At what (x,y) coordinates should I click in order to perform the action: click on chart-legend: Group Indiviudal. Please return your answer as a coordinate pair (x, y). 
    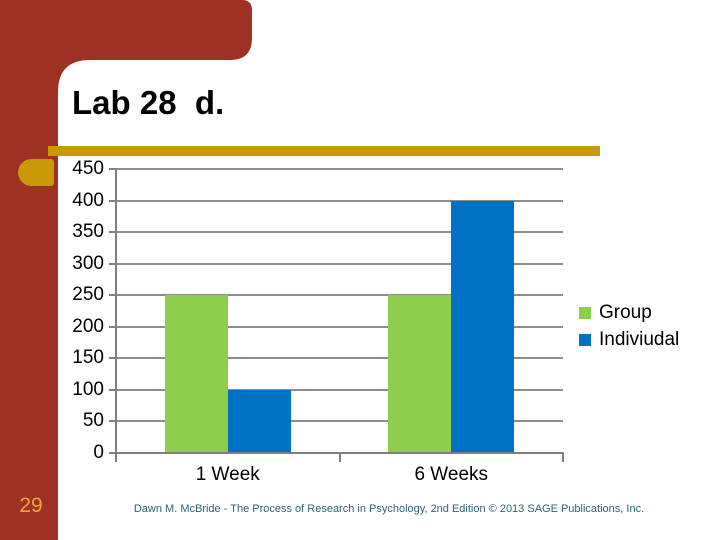
    Looking at the image, I should click on (629, 326).